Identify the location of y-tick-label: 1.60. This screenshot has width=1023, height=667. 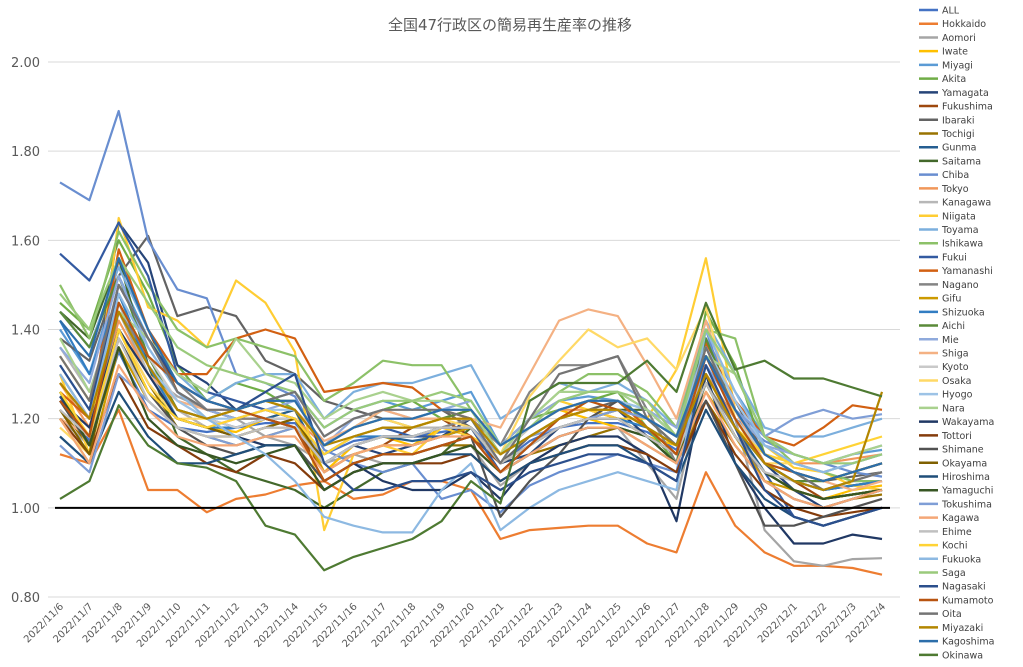
(25, 241).